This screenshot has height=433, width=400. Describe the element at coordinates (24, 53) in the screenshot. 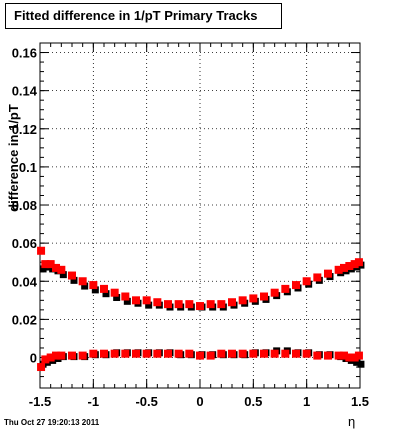

I see `y-tick-label: 0.16` at that location.